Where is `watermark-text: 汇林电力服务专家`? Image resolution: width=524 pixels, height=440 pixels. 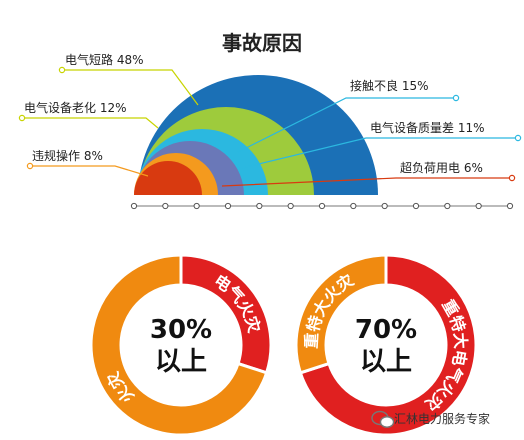
watermark-text: 汇林电力服务专家 is located at coordinates (442, 418).